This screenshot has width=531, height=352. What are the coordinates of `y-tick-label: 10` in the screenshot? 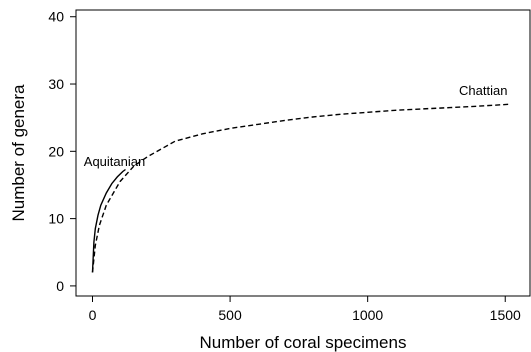 It's located at (56, 219).